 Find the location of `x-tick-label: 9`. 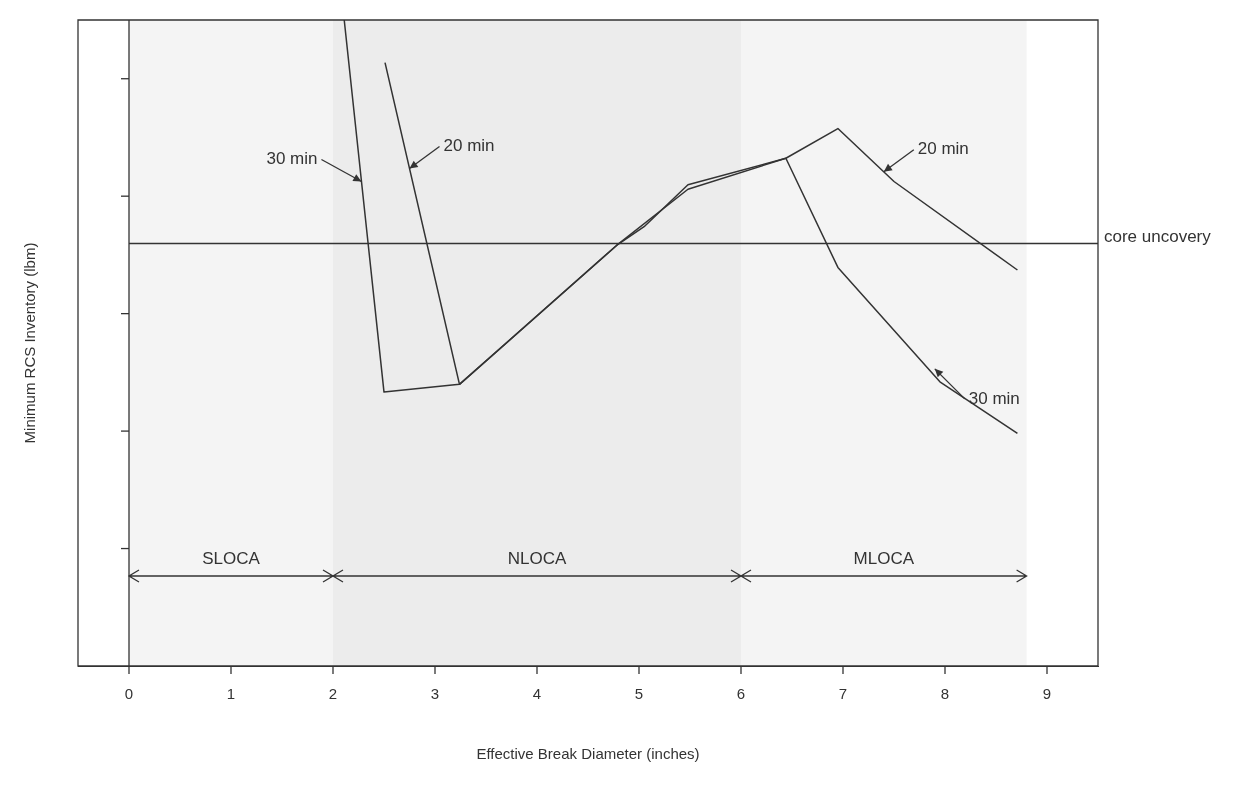

x-tick-label: 9 is located at coordinates (1047, 694).